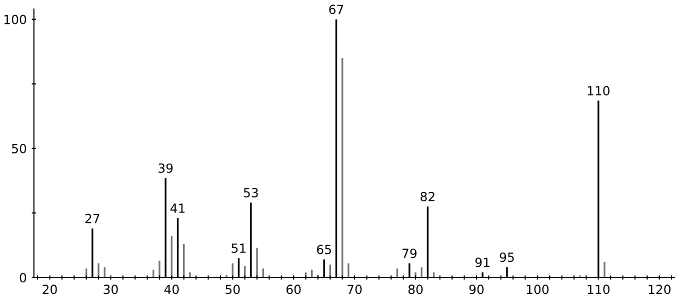  I want to click on annotation: 82, so click(427, 197).